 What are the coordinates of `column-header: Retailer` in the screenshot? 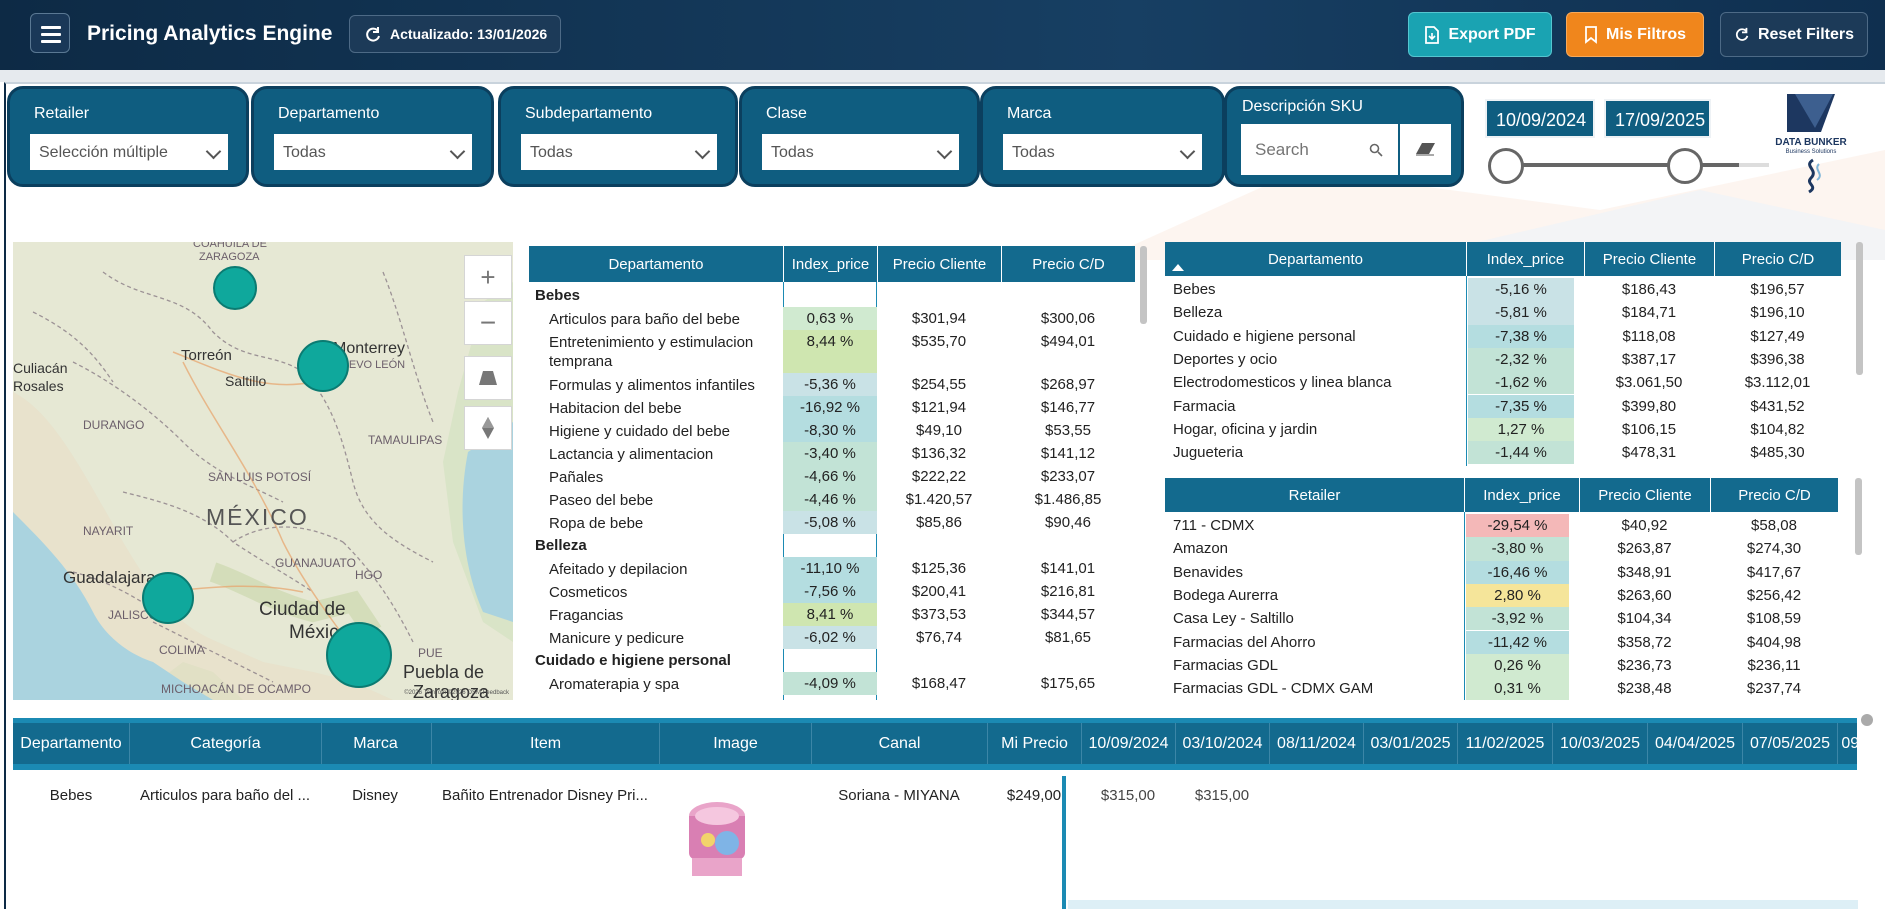 It's located at (1314, 495).